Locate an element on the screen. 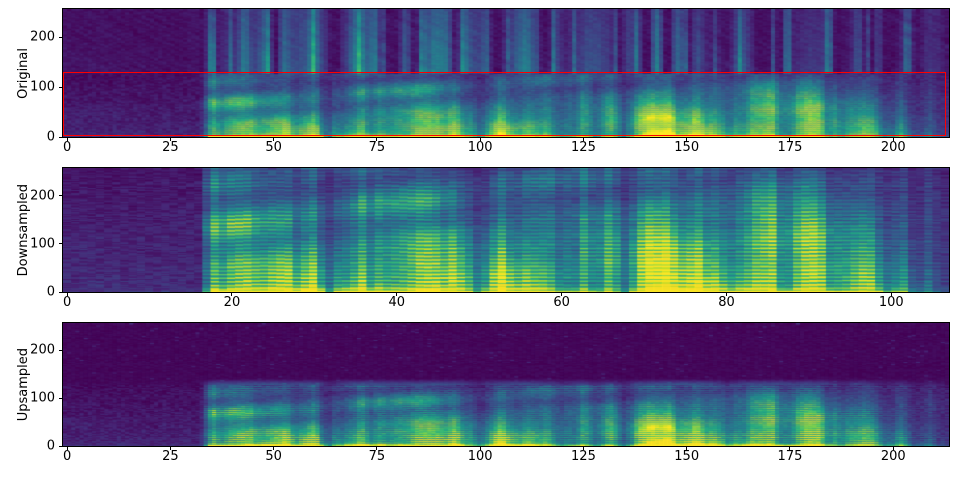  y-axis-label-wrap: Original is located at coordinates (23, 73).